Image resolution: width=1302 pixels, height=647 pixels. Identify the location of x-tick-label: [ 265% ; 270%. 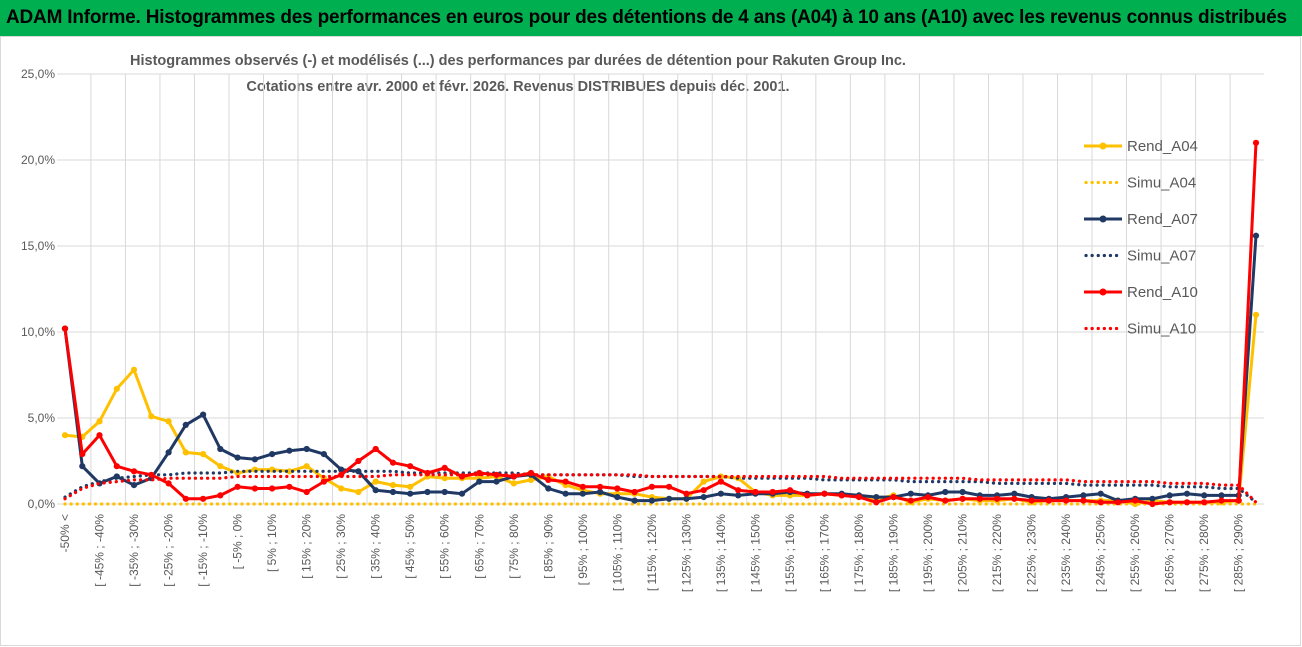
(1170, 553).